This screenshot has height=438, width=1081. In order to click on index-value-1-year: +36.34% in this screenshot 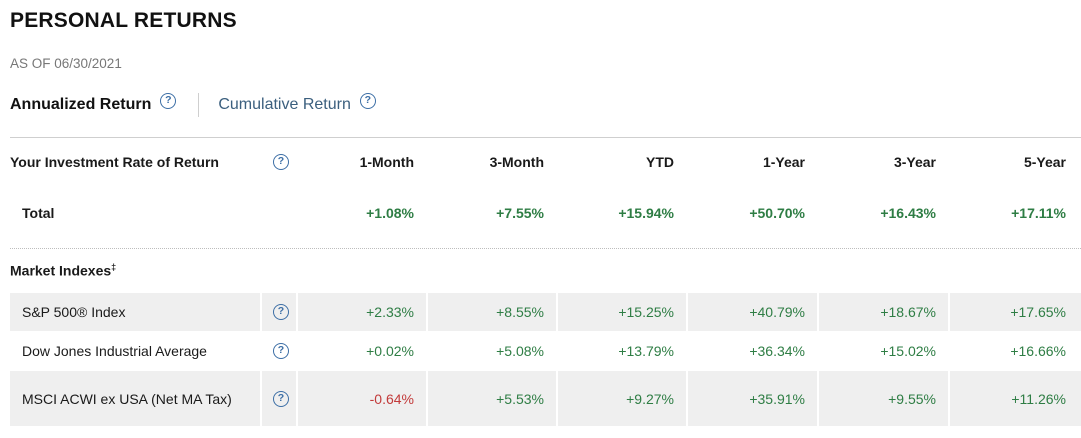, I will do `click(777, 351)`.